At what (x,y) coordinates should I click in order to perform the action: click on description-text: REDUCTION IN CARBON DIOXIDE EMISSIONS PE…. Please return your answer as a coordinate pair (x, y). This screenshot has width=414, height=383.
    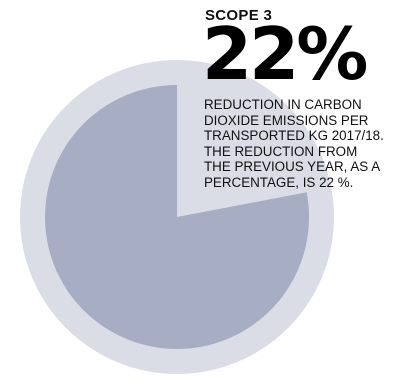
    Looking at the image, I should click on (294, 143).